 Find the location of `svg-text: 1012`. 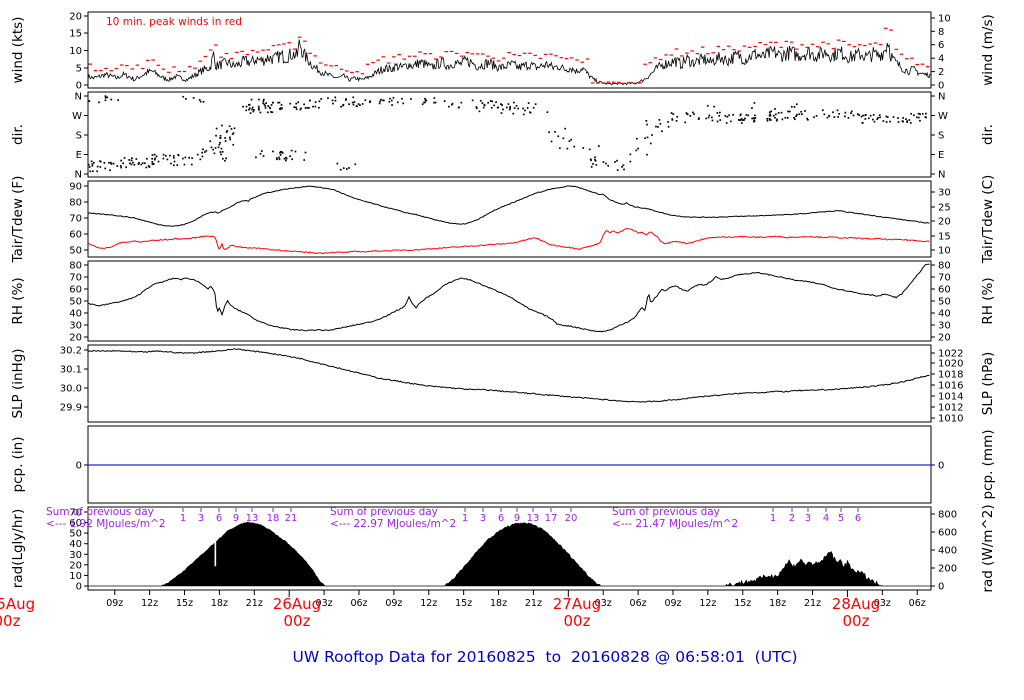

svg-text: 1012 is located at coordinates (950, 408).